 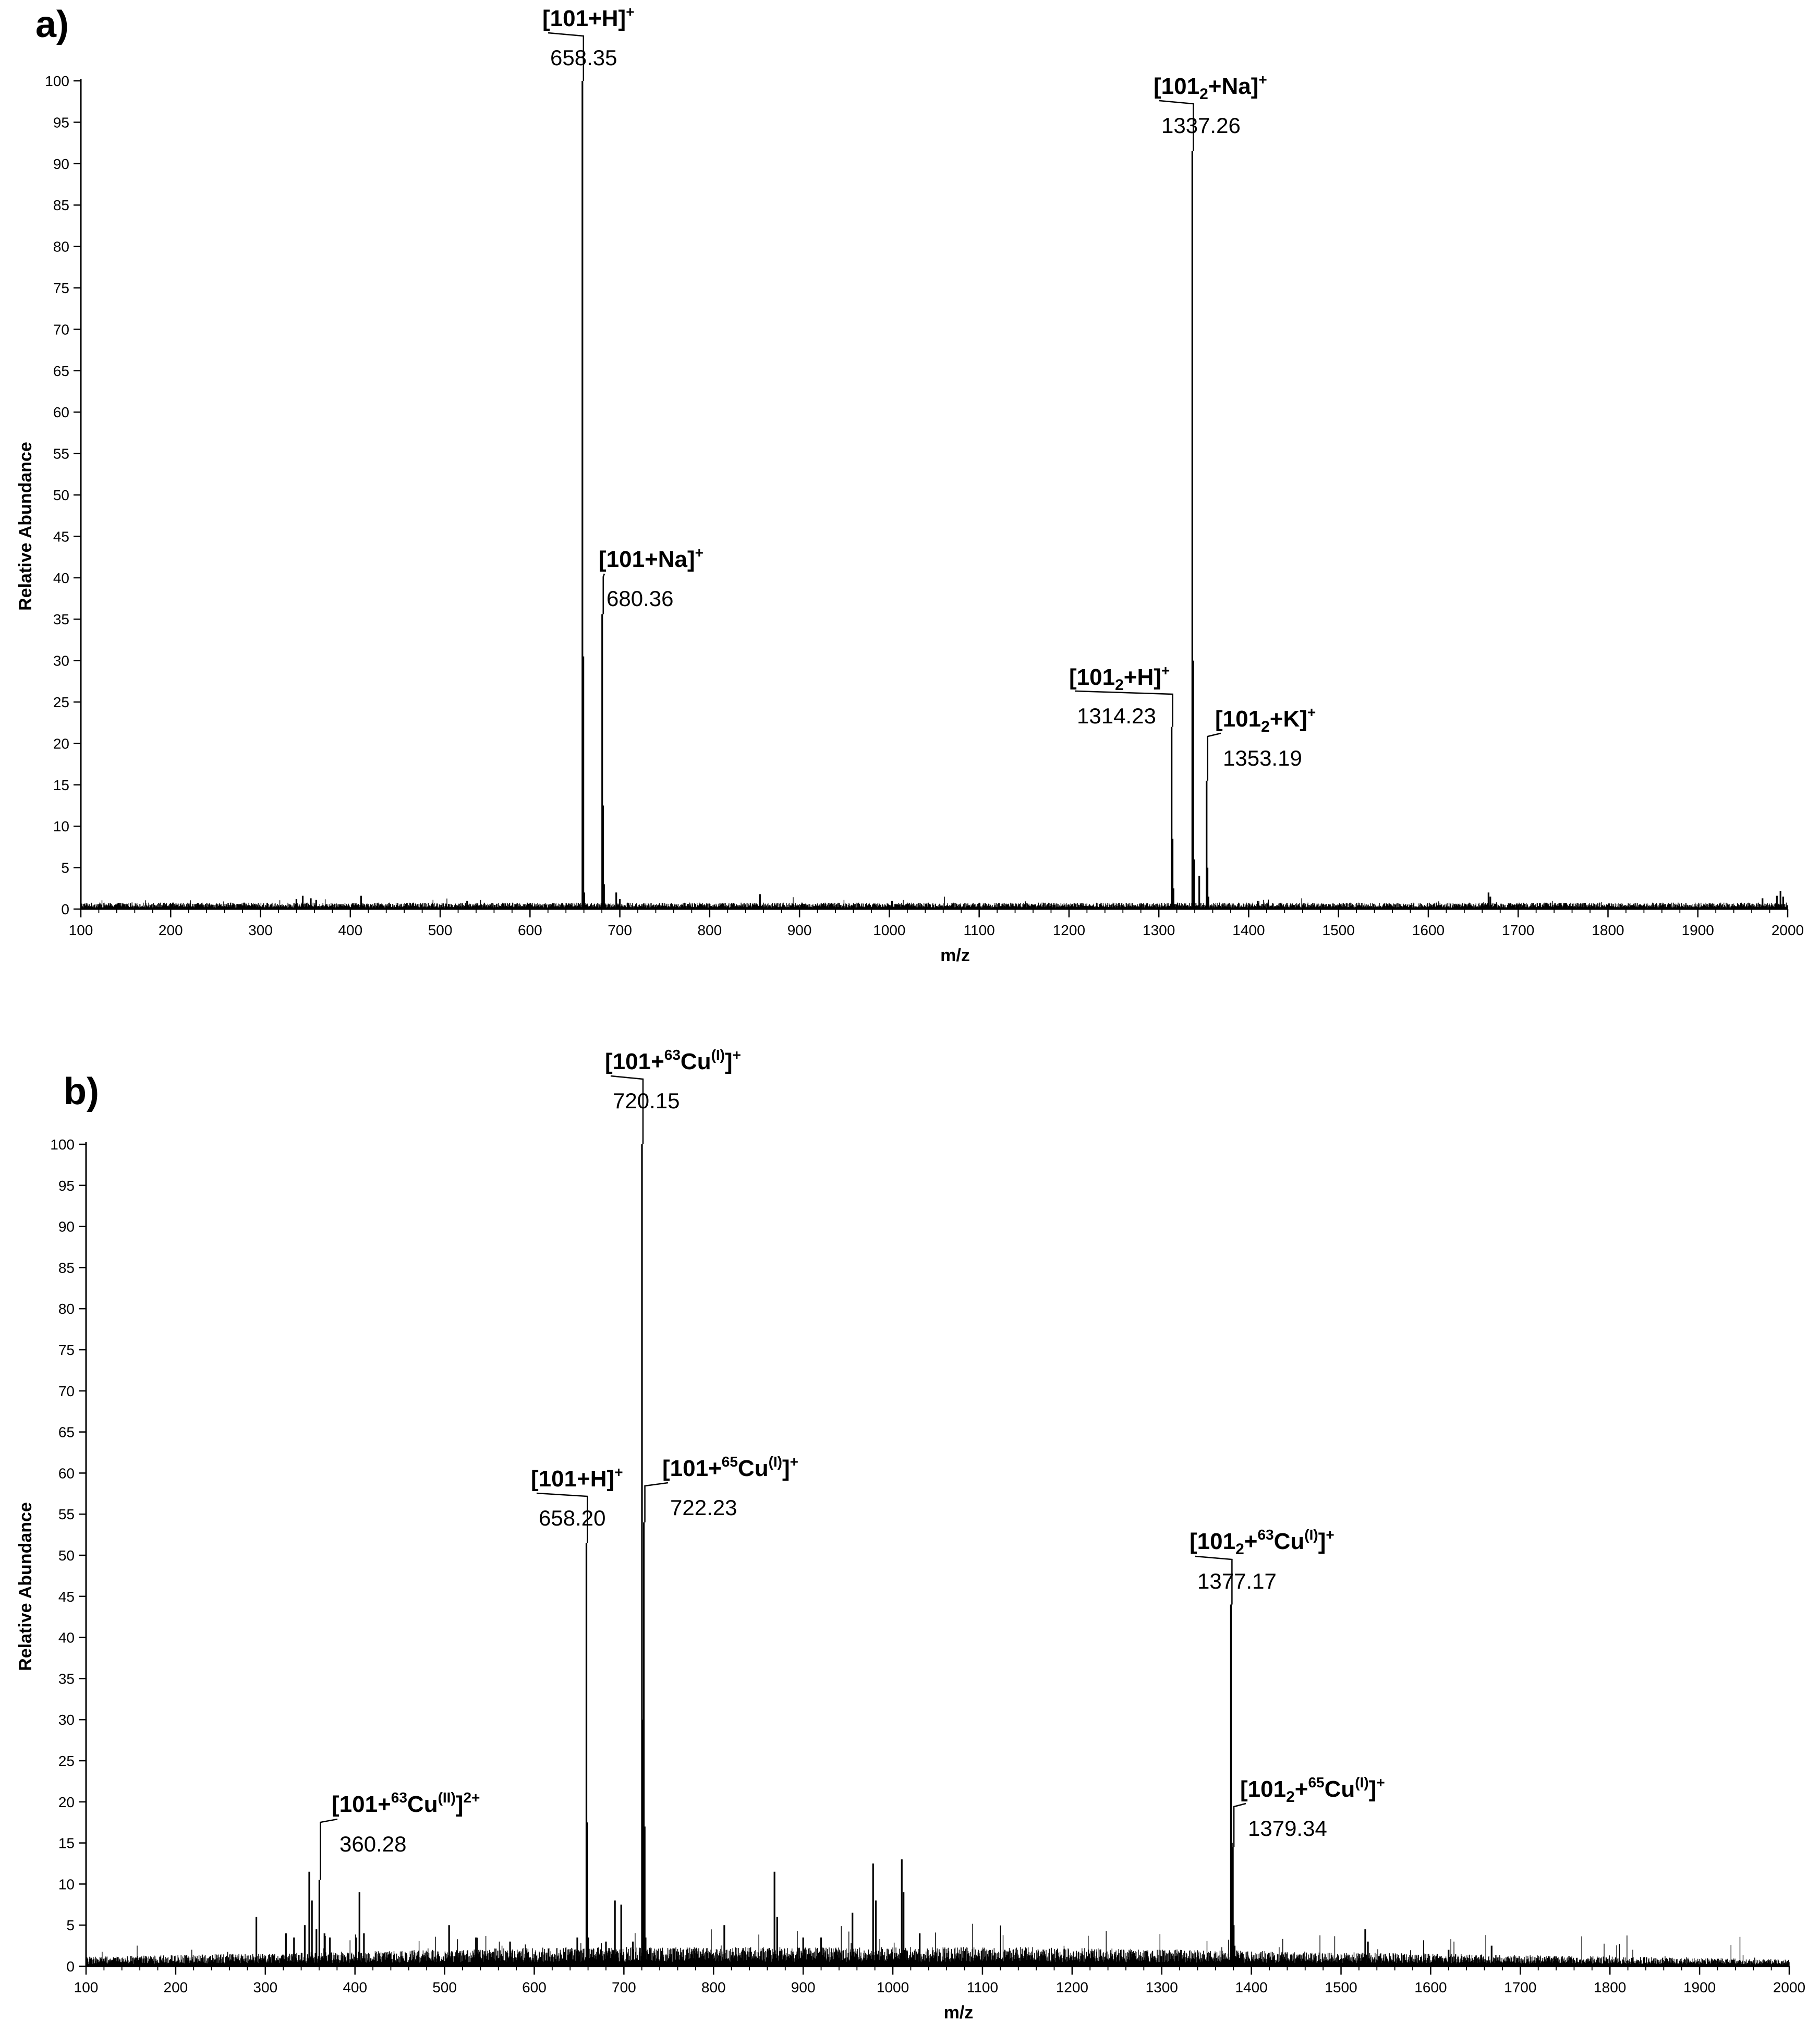 What do you see at coordinates (355, 1987) in the screenshot?
I see `x-tick-label: 400` at bounding box center [355, 1987].